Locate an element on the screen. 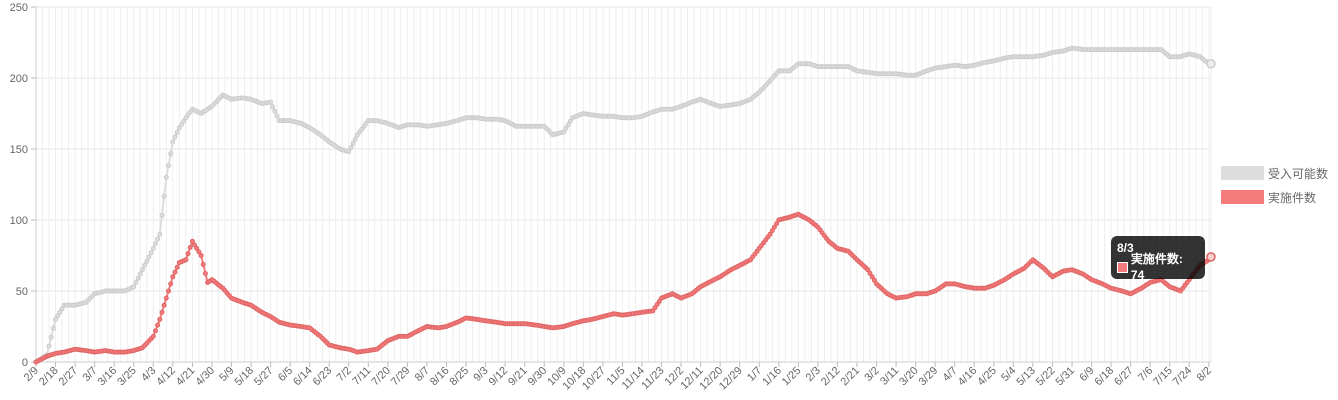  x-tick-label: 4/12 is located at coordinates (166, 377).